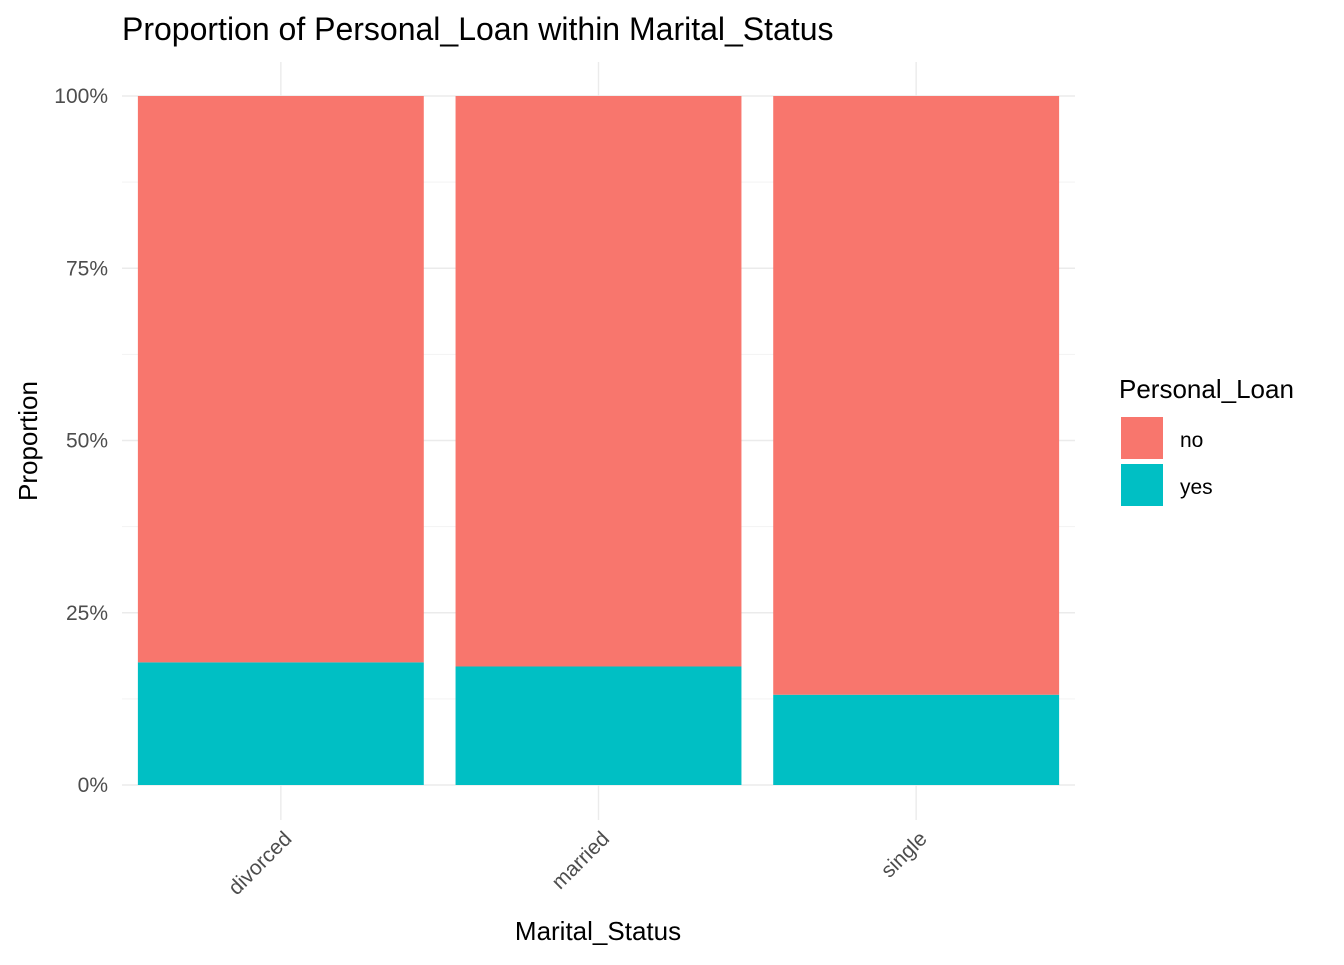 The width and height of the screenshot is (1344, 965). What do you see at coordinates (280, 379) in the screenshot?
I see `bar-divorced-no` at bounding box center [280, 379].